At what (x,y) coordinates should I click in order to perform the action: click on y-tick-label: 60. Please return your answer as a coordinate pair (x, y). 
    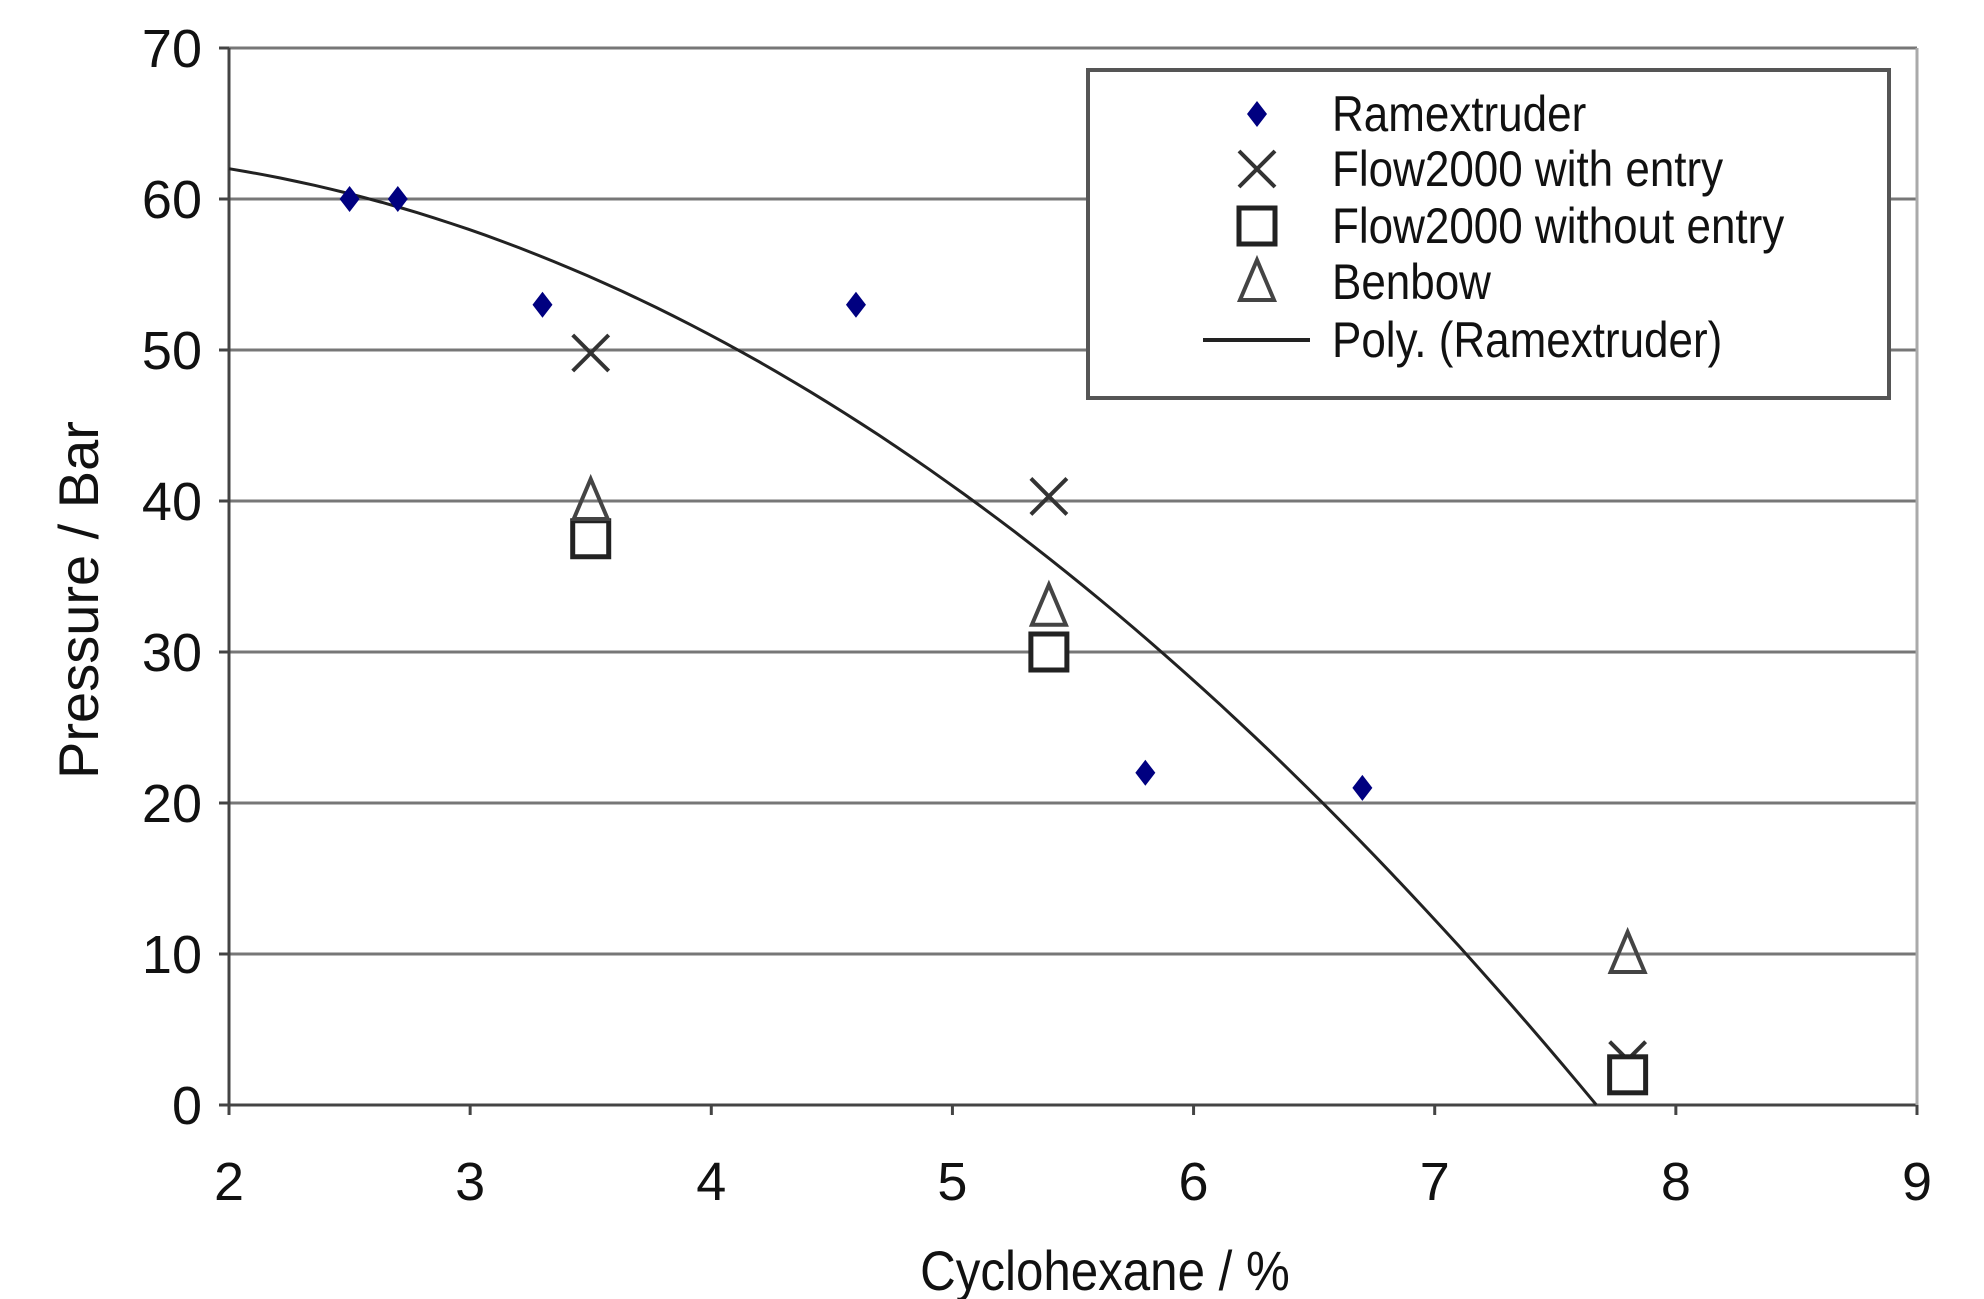
    Looking at the image, I should click on (172, 200).